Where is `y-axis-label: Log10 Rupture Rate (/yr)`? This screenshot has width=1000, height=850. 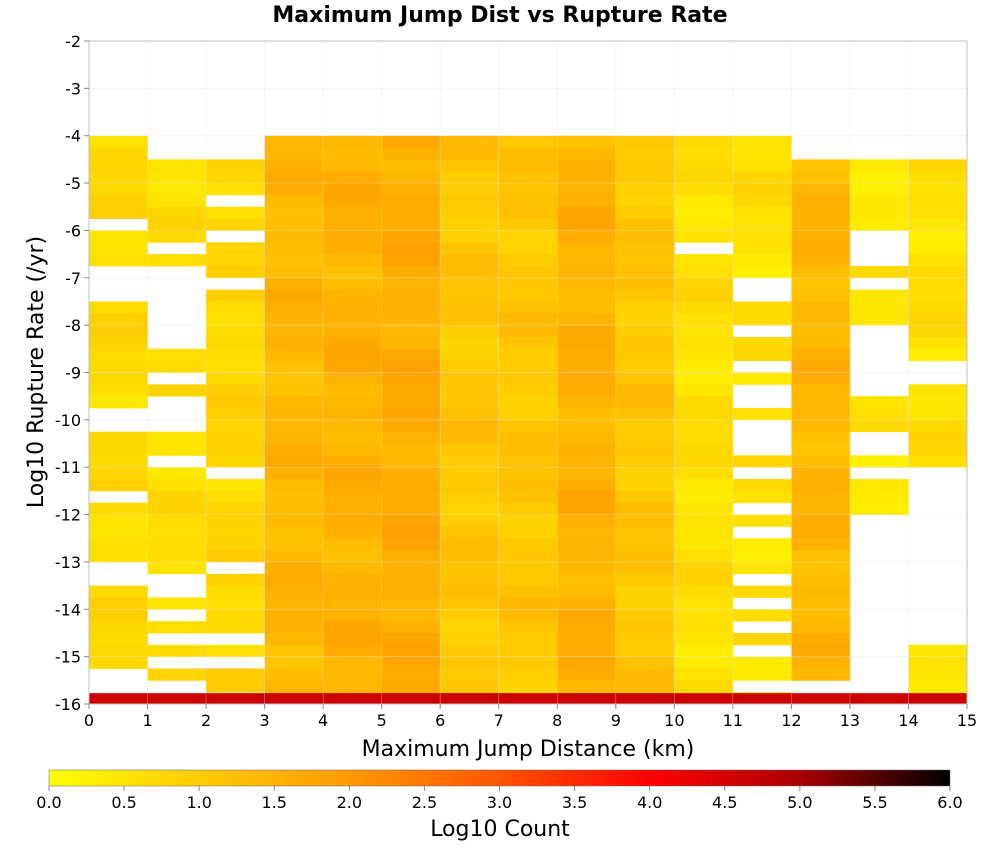 y-axis-label: Log10 Rupture Rate (/yr) is located at coordinates (36, 372).